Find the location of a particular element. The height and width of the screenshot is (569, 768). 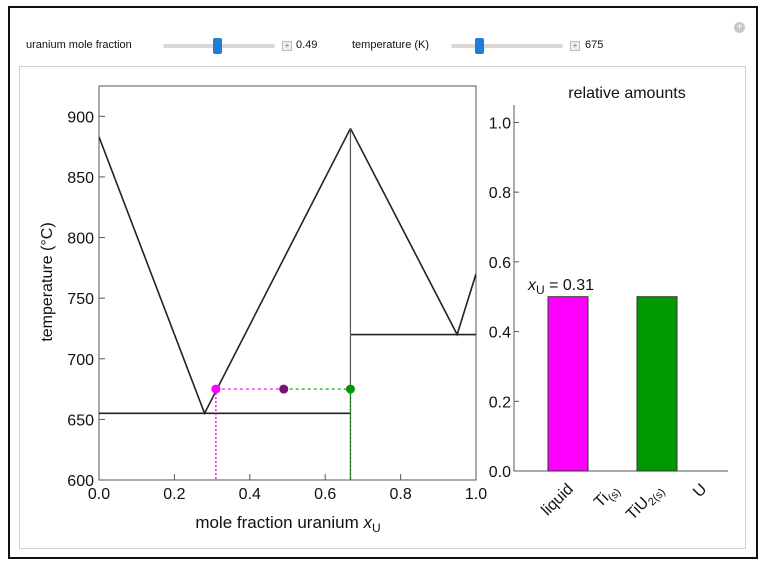

phase-x-label-sub: U is located at coordinates (376, 528).